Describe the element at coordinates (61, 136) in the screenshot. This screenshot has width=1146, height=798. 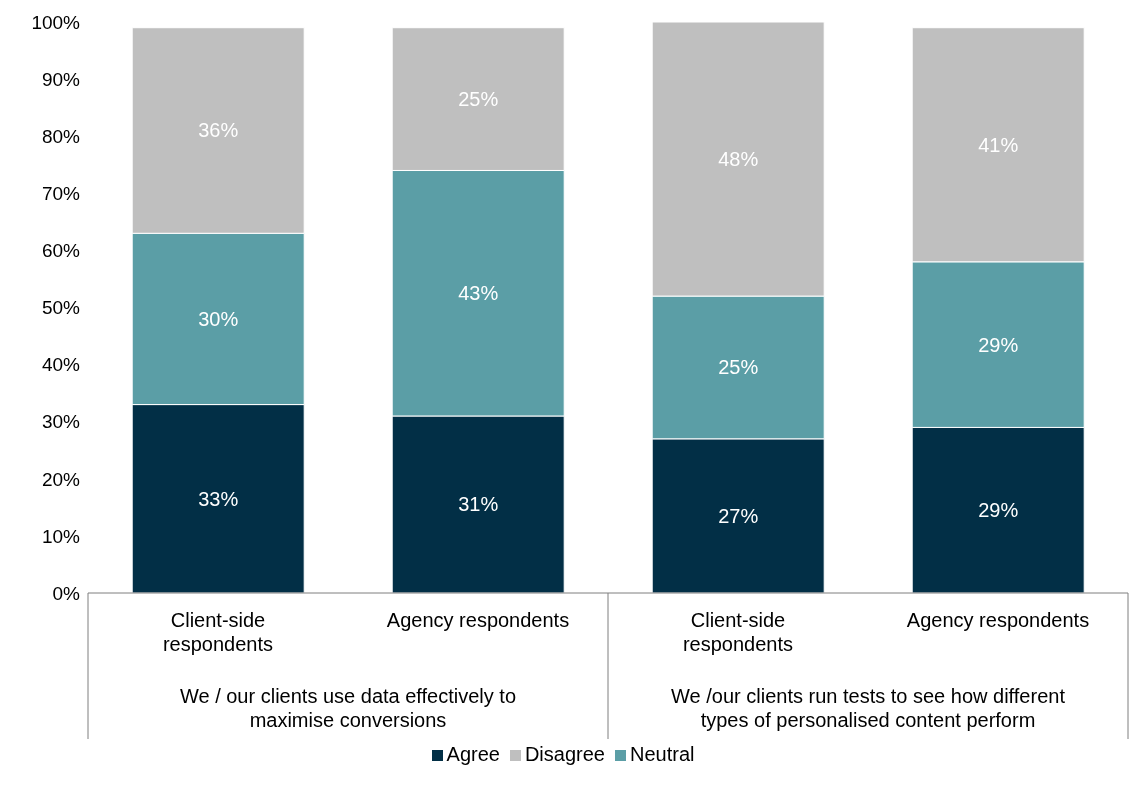
I see `y-tick-label: 80%` at that location.